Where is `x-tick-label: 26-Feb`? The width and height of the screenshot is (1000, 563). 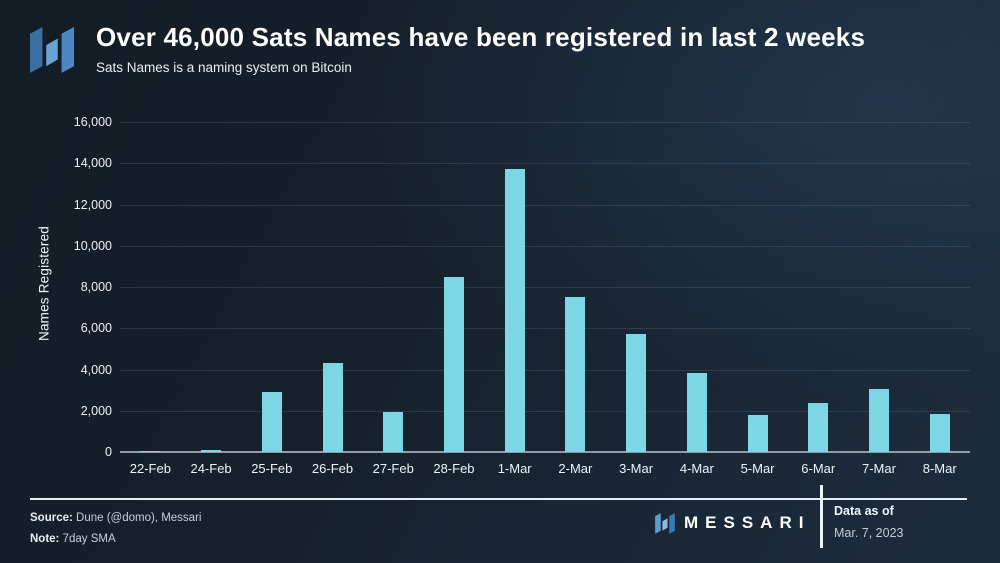 x-tick-label: 26-Feb is located at coordinates (332, 468).